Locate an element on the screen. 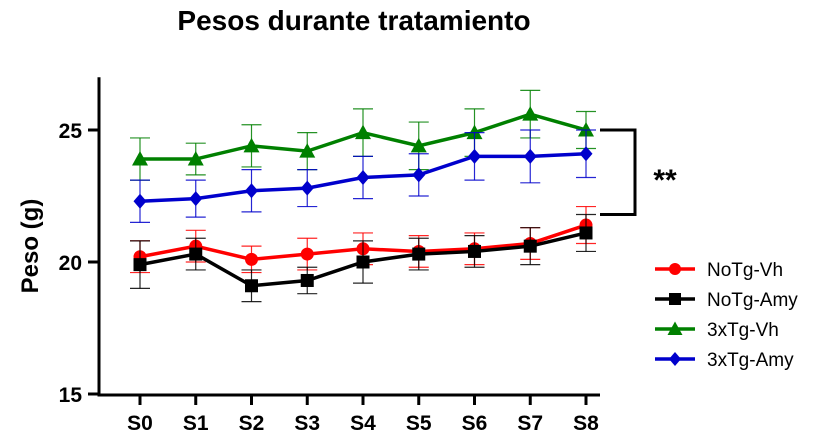  y-tick-label: 15 is located at coordinates (71, 395).